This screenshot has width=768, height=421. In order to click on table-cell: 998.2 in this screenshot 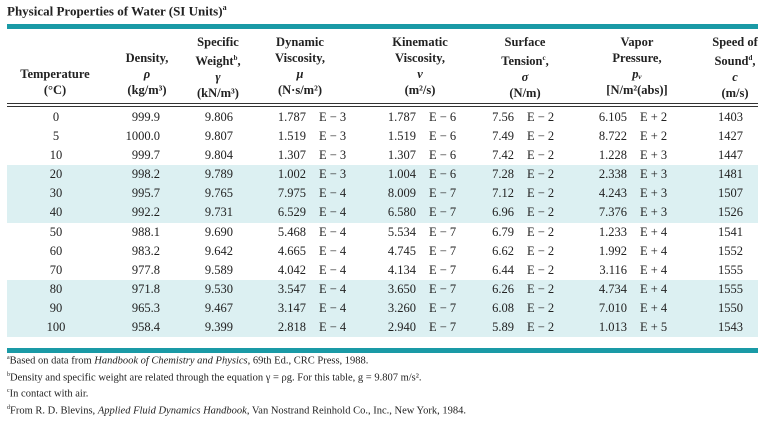, I will do `click(145, 174)`.